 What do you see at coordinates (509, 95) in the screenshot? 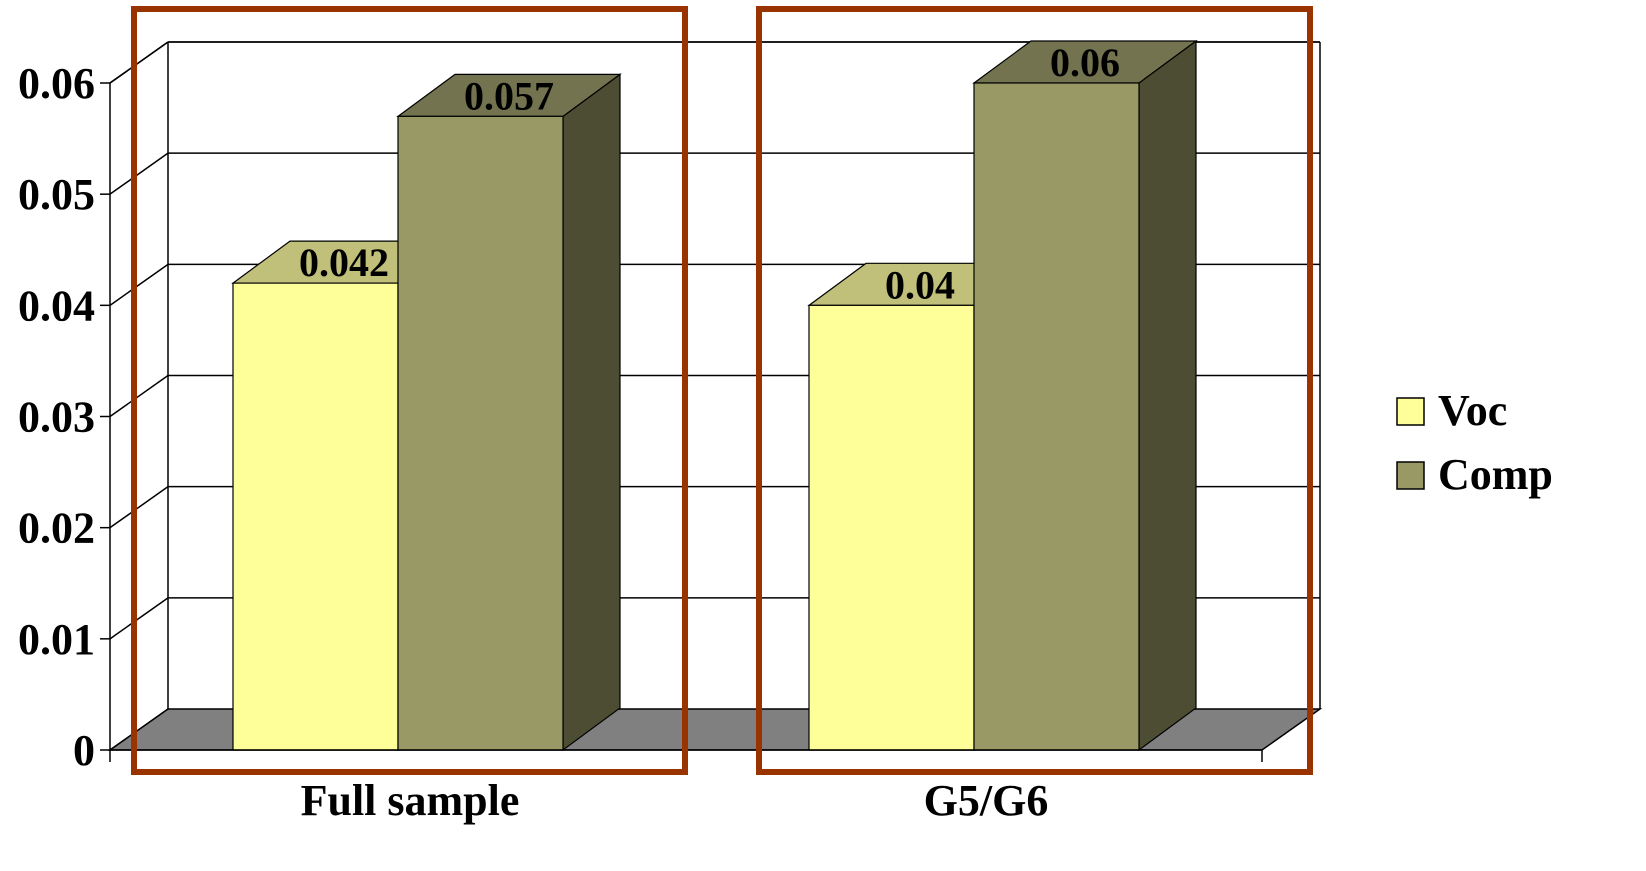
I see `data-label-full-sample-comp: 0.057` at bounding box center [509, 95].